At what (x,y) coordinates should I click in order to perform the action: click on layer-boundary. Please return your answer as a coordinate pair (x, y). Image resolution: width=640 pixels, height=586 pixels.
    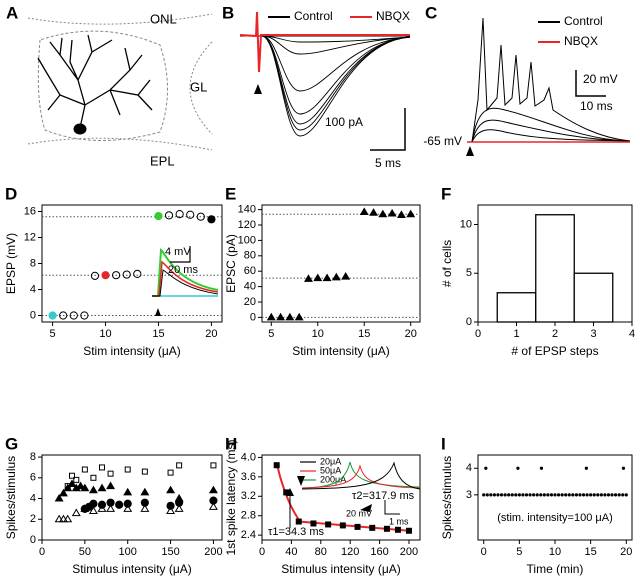
    Looking at the image, I should click on (201, 88).